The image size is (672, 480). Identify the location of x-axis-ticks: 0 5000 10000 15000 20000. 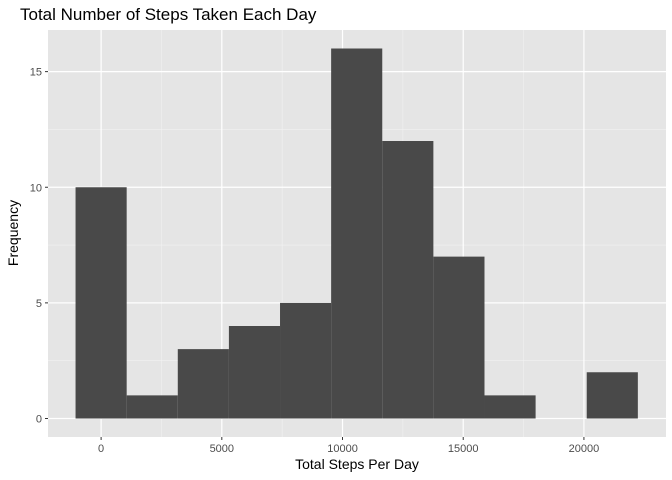
(348, 446).